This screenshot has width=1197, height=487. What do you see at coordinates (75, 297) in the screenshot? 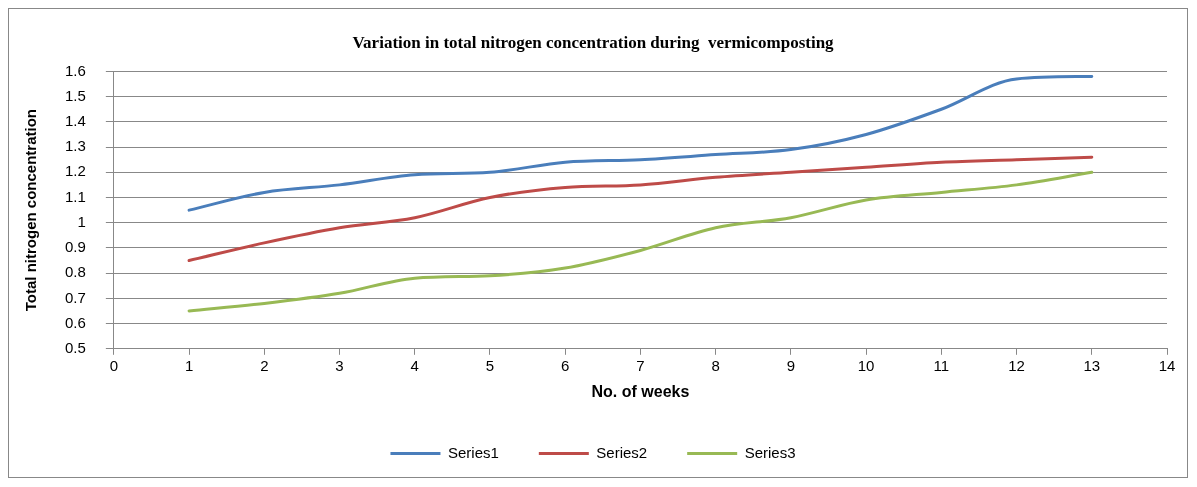
I see `y-tick-label: 0.7` at bounding box center [75, 297].